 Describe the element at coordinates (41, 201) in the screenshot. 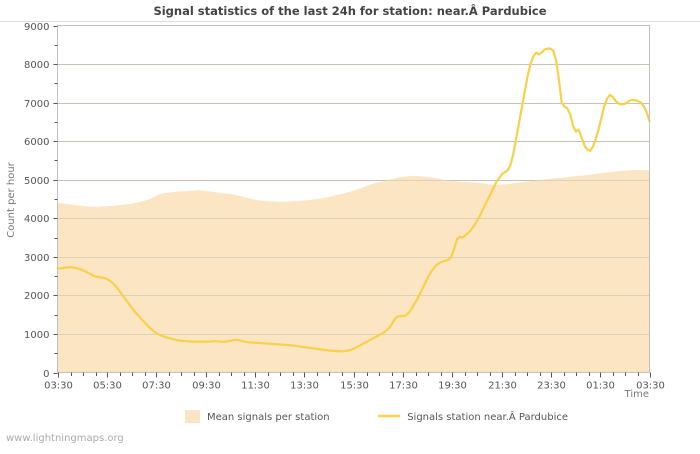

I see `y-axis-ticks: 0 1000 2000 3000 4000 5000 6000 7000 8000 9000` at that location.